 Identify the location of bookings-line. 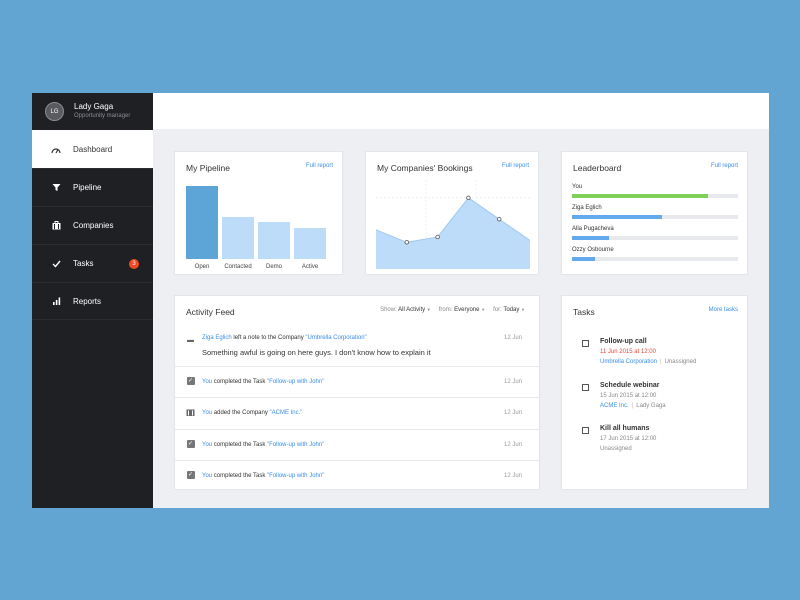
(453, 220).